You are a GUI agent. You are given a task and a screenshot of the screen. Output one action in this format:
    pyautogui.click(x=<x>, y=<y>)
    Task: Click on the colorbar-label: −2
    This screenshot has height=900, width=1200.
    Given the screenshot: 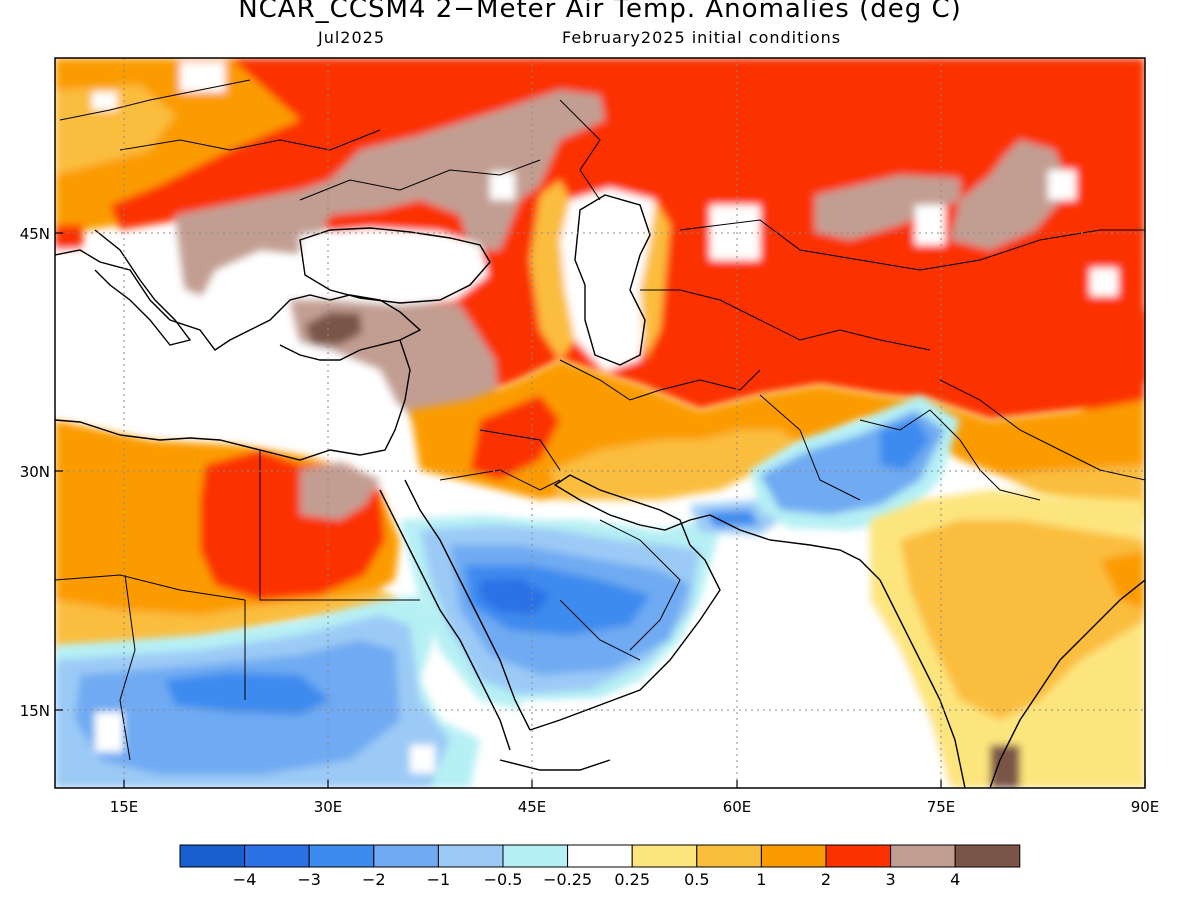 What is the action you would take?
    pyautogui.click(x=374, y=879)
    